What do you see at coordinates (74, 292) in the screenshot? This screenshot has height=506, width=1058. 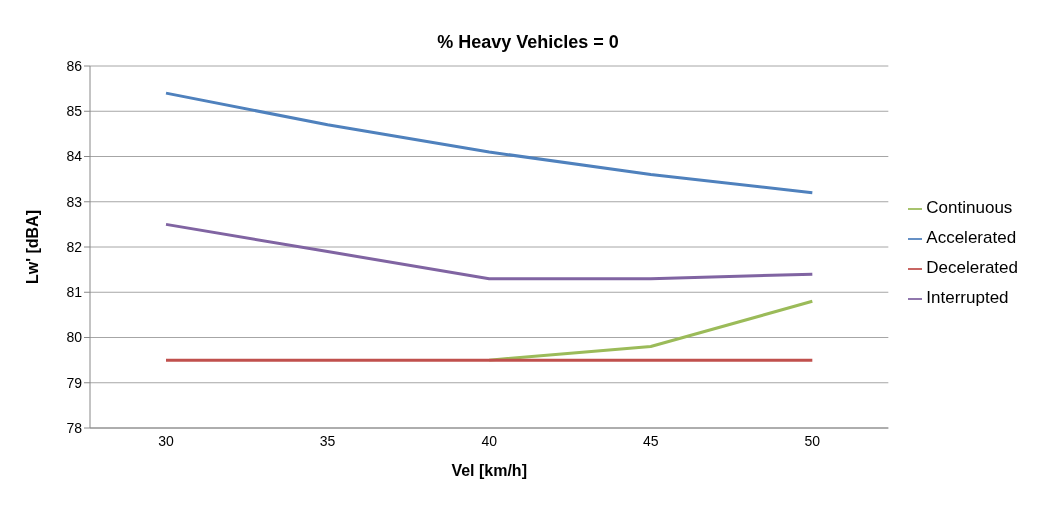 I see `y-tick-label: 81` at bounding box center [74, 292].